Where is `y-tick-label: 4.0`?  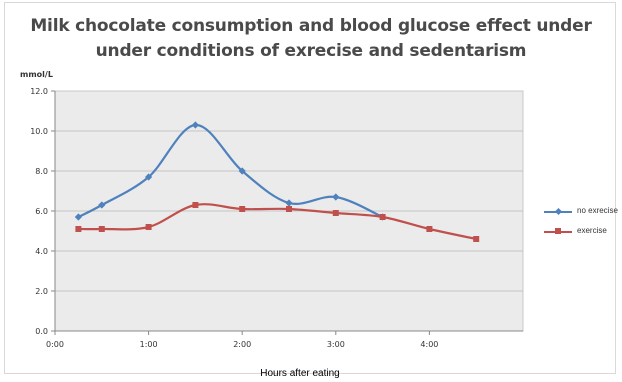 y-tick-label: 4.0 is located at coordinates (41, 251).